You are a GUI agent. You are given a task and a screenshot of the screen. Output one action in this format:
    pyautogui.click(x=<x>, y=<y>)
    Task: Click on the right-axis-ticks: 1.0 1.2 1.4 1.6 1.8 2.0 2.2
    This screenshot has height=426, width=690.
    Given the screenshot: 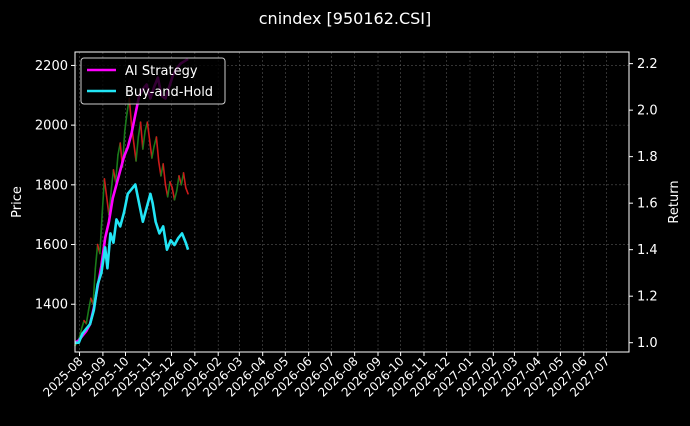 What is the action you would take?
    pyautogui.click(x=643, y=204)
    